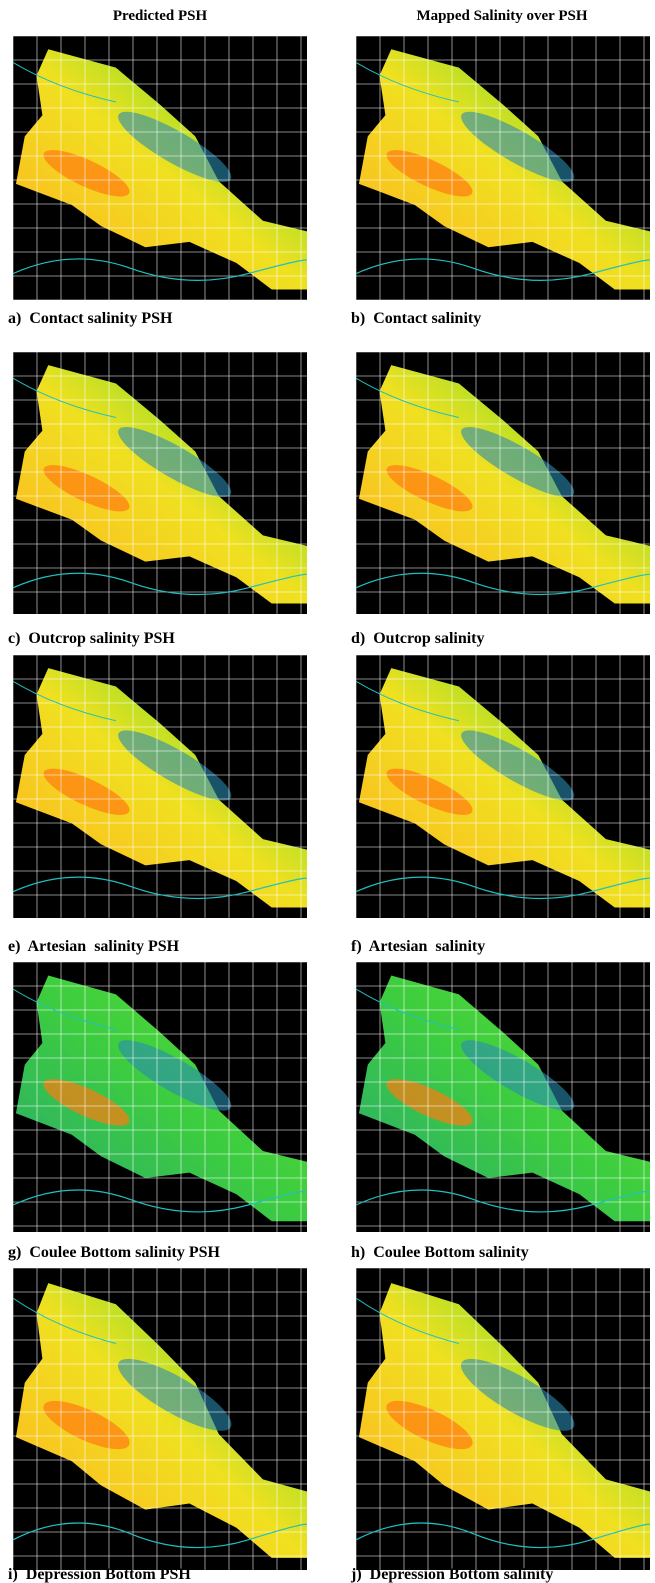 Image resolution: width=655 pixels, height=1583 pixels. What do you see at coordinates (99, 1574) in the screenshot?
I see `caption: i) Depression Bottom PSH` at bounding box center [99, 1574].